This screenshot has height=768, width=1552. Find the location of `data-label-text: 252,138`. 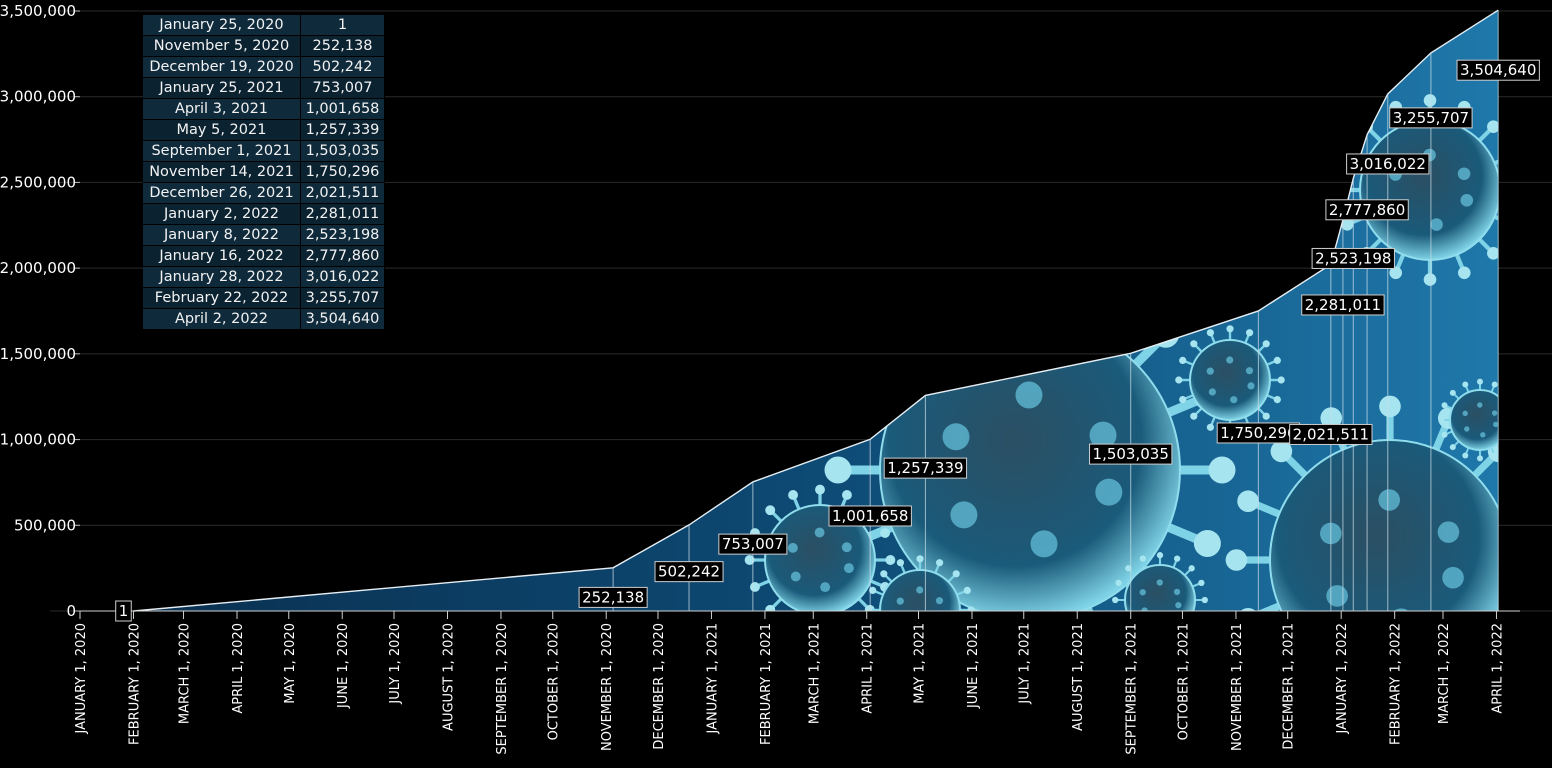

data-label-text: 252,138 is located at coordinates (613, 597).